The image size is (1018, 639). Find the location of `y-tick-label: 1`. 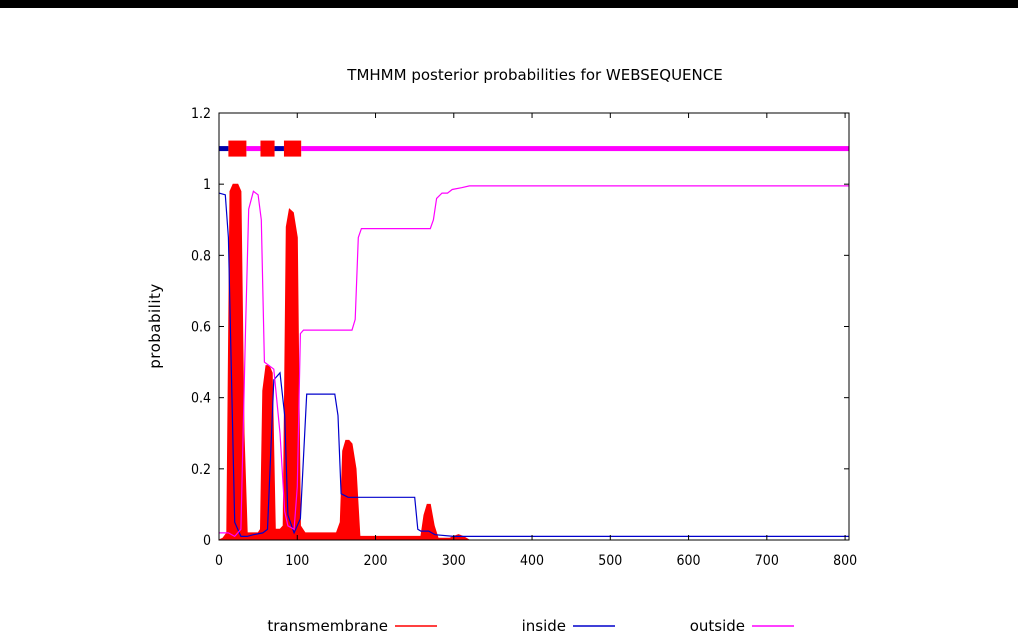

y-tick-label: 1 is located at coordinates (207, 185).